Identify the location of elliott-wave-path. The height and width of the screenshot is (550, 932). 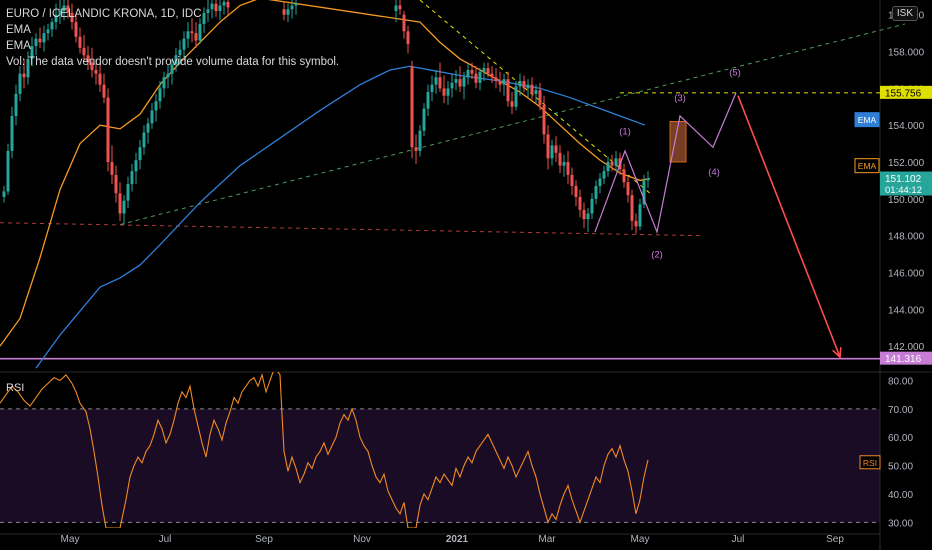
(665, 163).